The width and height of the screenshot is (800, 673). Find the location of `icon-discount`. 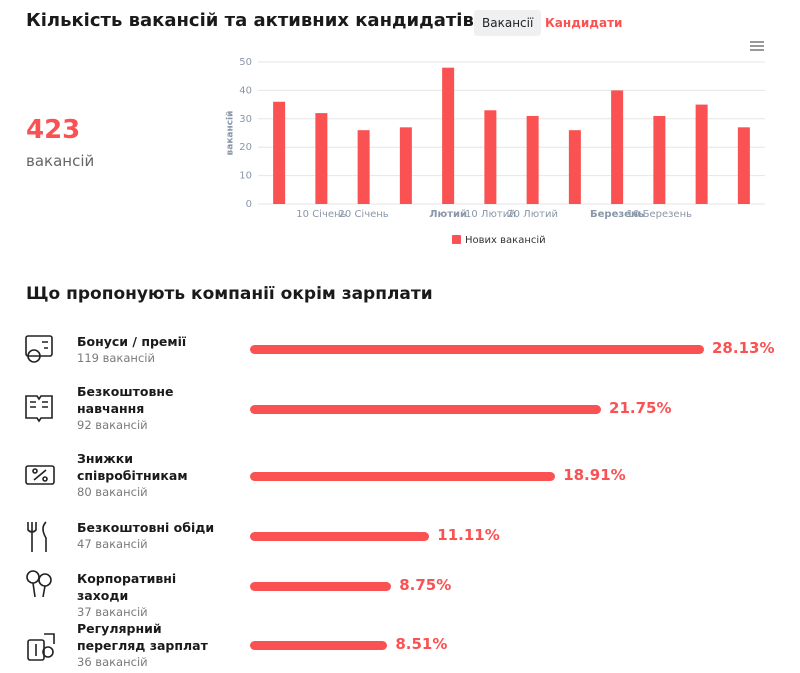

icon-discount is located at coordinates (40, 475).